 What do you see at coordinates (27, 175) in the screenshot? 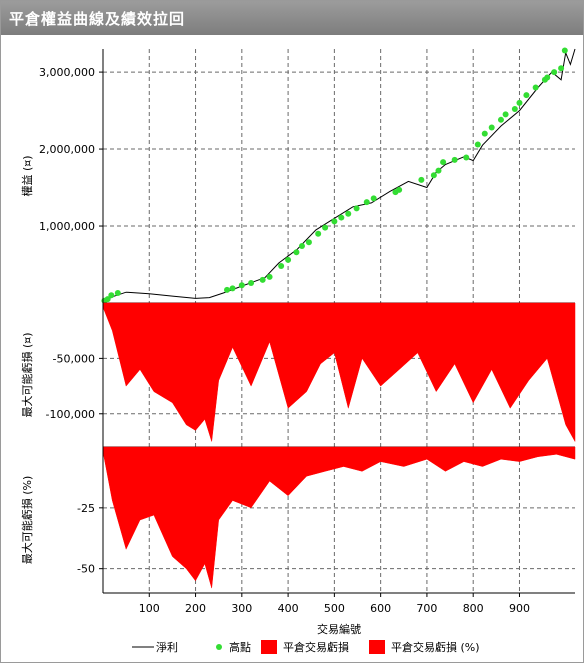
I see `y-axis-label: 權益 (¤)` at bounding box center [27, 175].